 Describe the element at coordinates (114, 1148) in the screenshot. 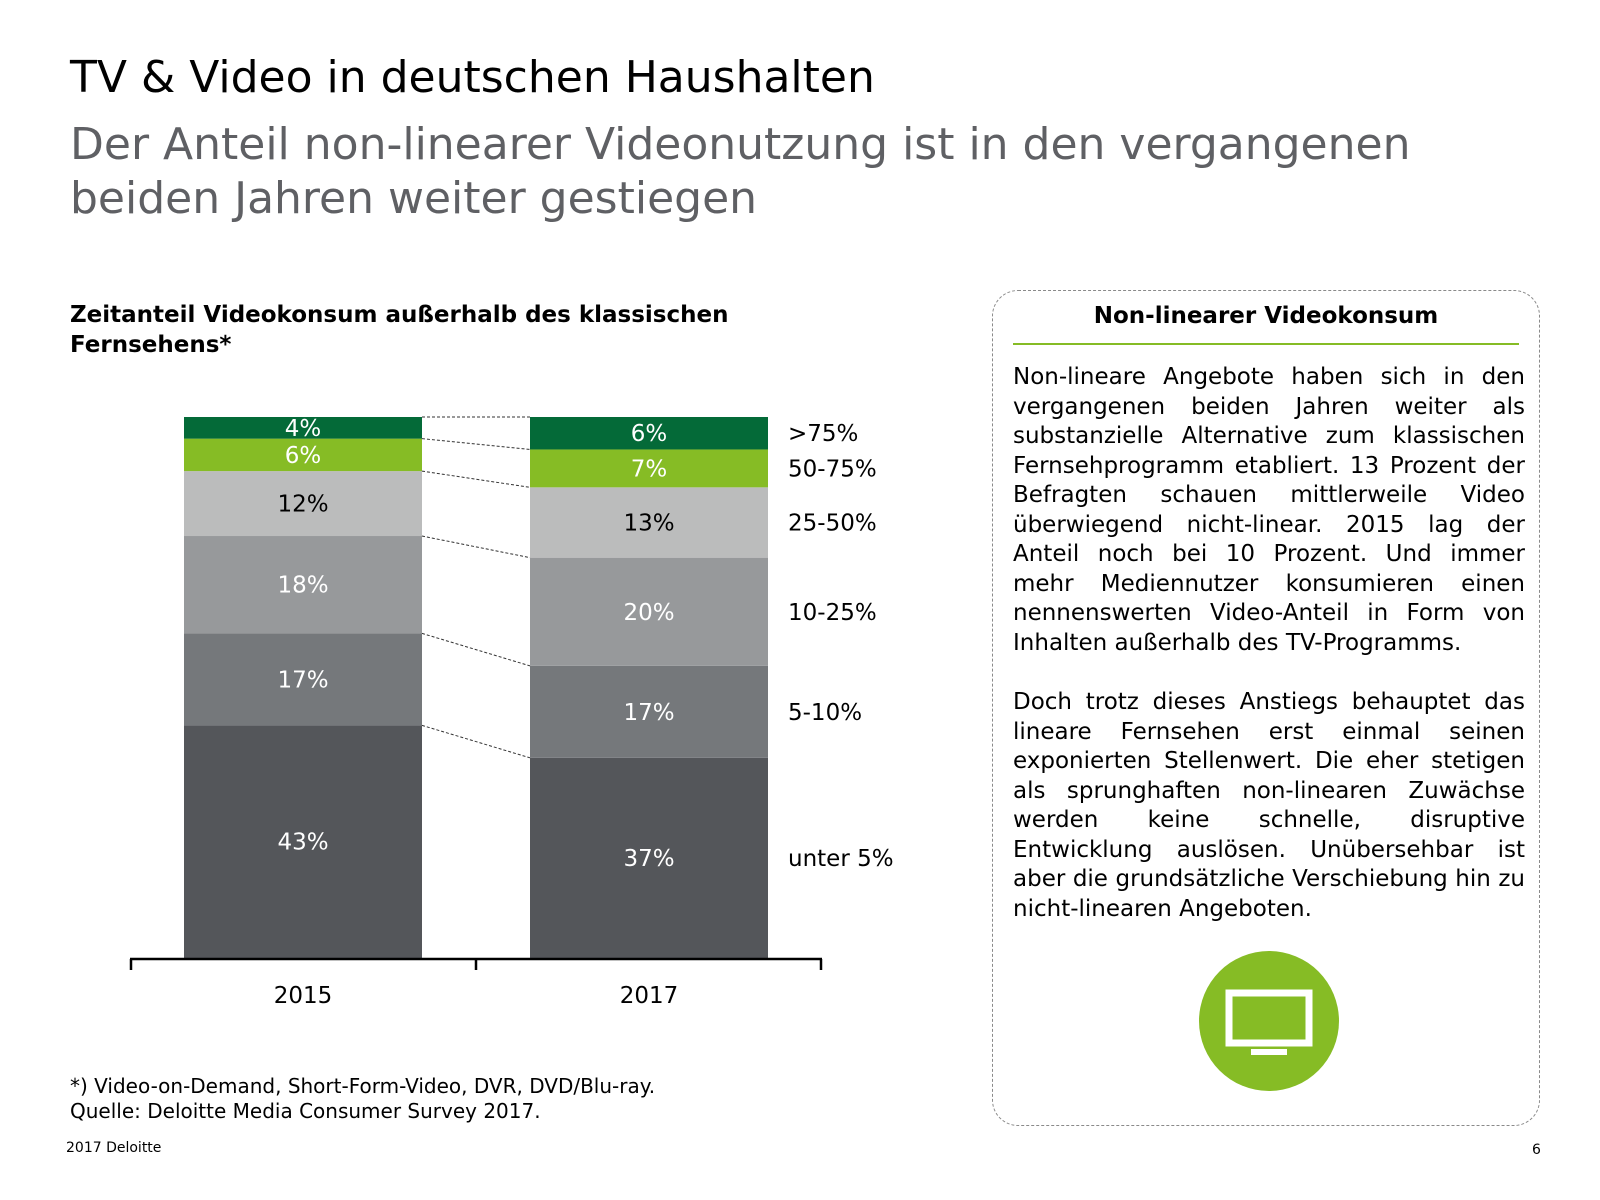

I see `footer-copyright: 2017 Deloitte` at that location.